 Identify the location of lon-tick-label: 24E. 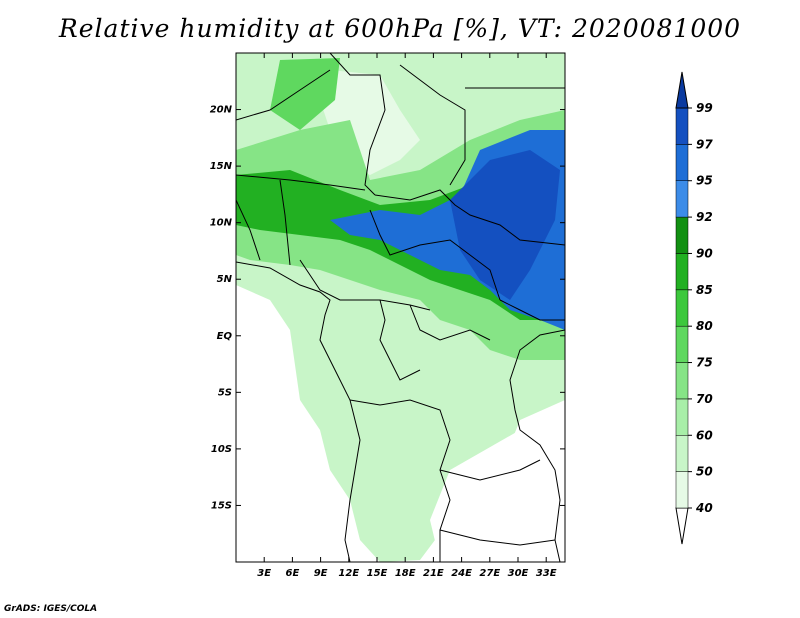
(461, 573).